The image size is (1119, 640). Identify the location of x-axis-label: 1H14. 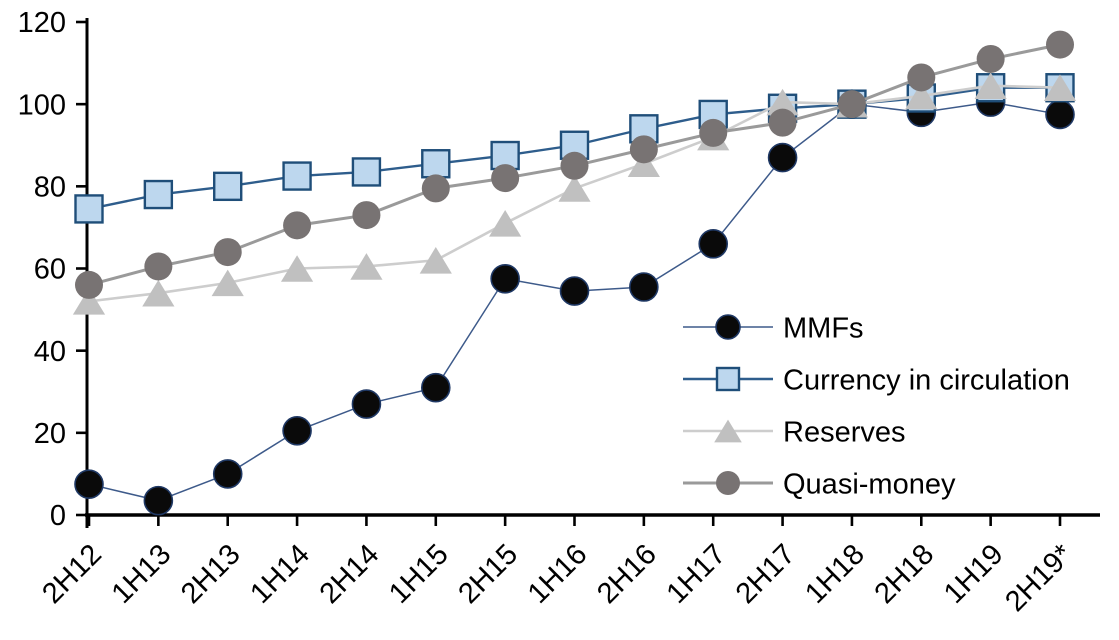
(280, 574).